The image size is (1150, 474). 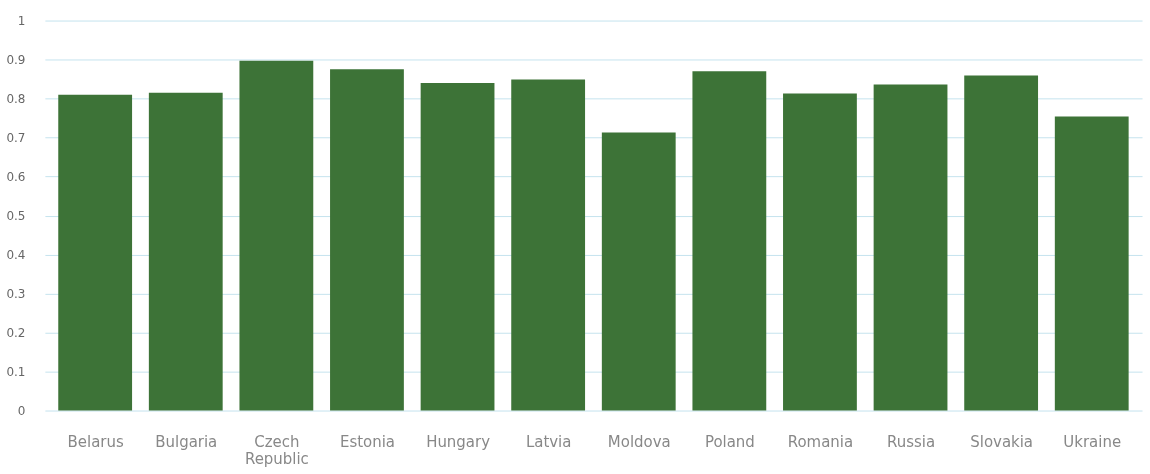 What do you see at coordinates (21, 21) in the screenshot?
I see `y-tick-label: 1` at bounding box center [21, 21].